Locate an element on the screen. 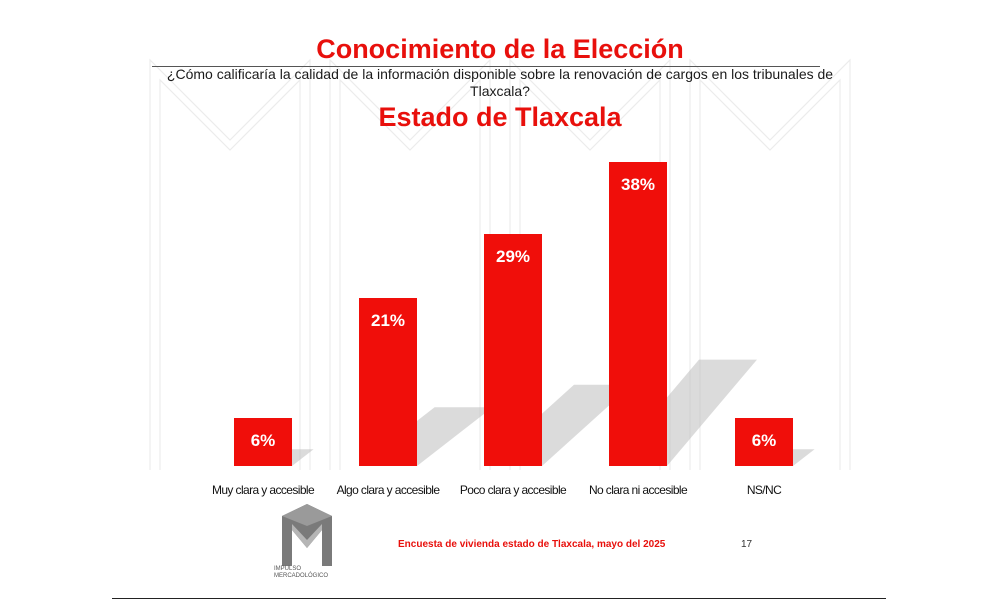 This screenshot has height=600, width=1000. data-label: 38% is located at coordinates (638, 184).